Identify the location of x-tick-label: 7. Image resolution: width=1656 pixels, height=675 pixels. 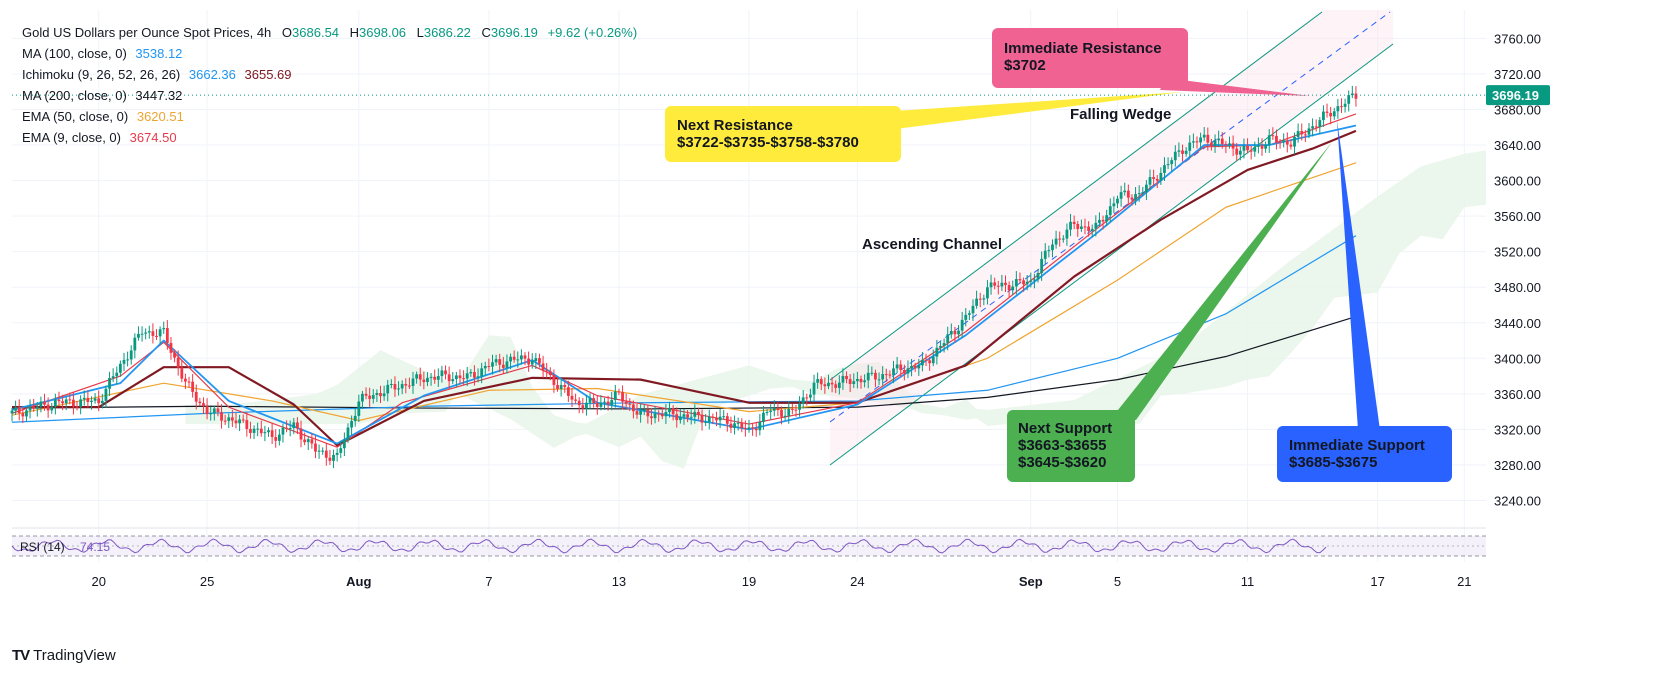
(488, 581).